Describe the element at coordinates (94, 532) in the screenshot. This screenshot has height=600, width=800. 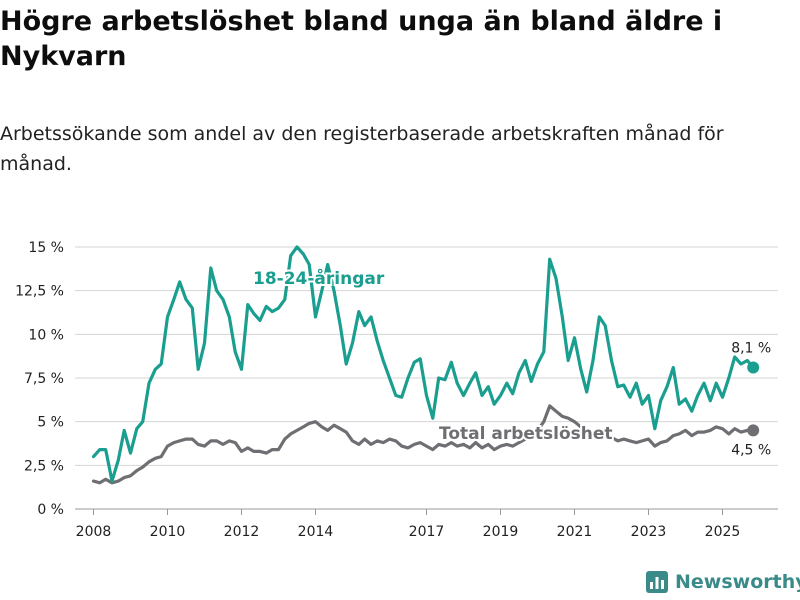
I see `x-tick-label: 2008` at that location.